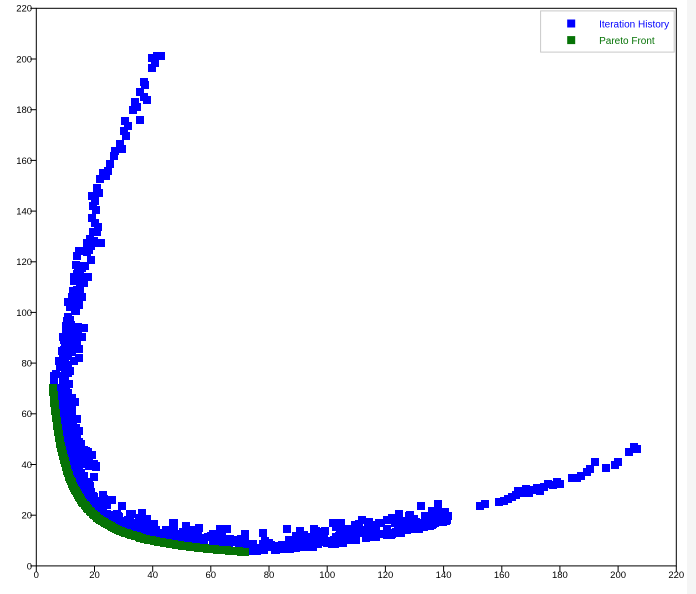  Describe the element at coordinates (627, 41) in the screenshot. I see `svg-text: Pareto Front` at that location.